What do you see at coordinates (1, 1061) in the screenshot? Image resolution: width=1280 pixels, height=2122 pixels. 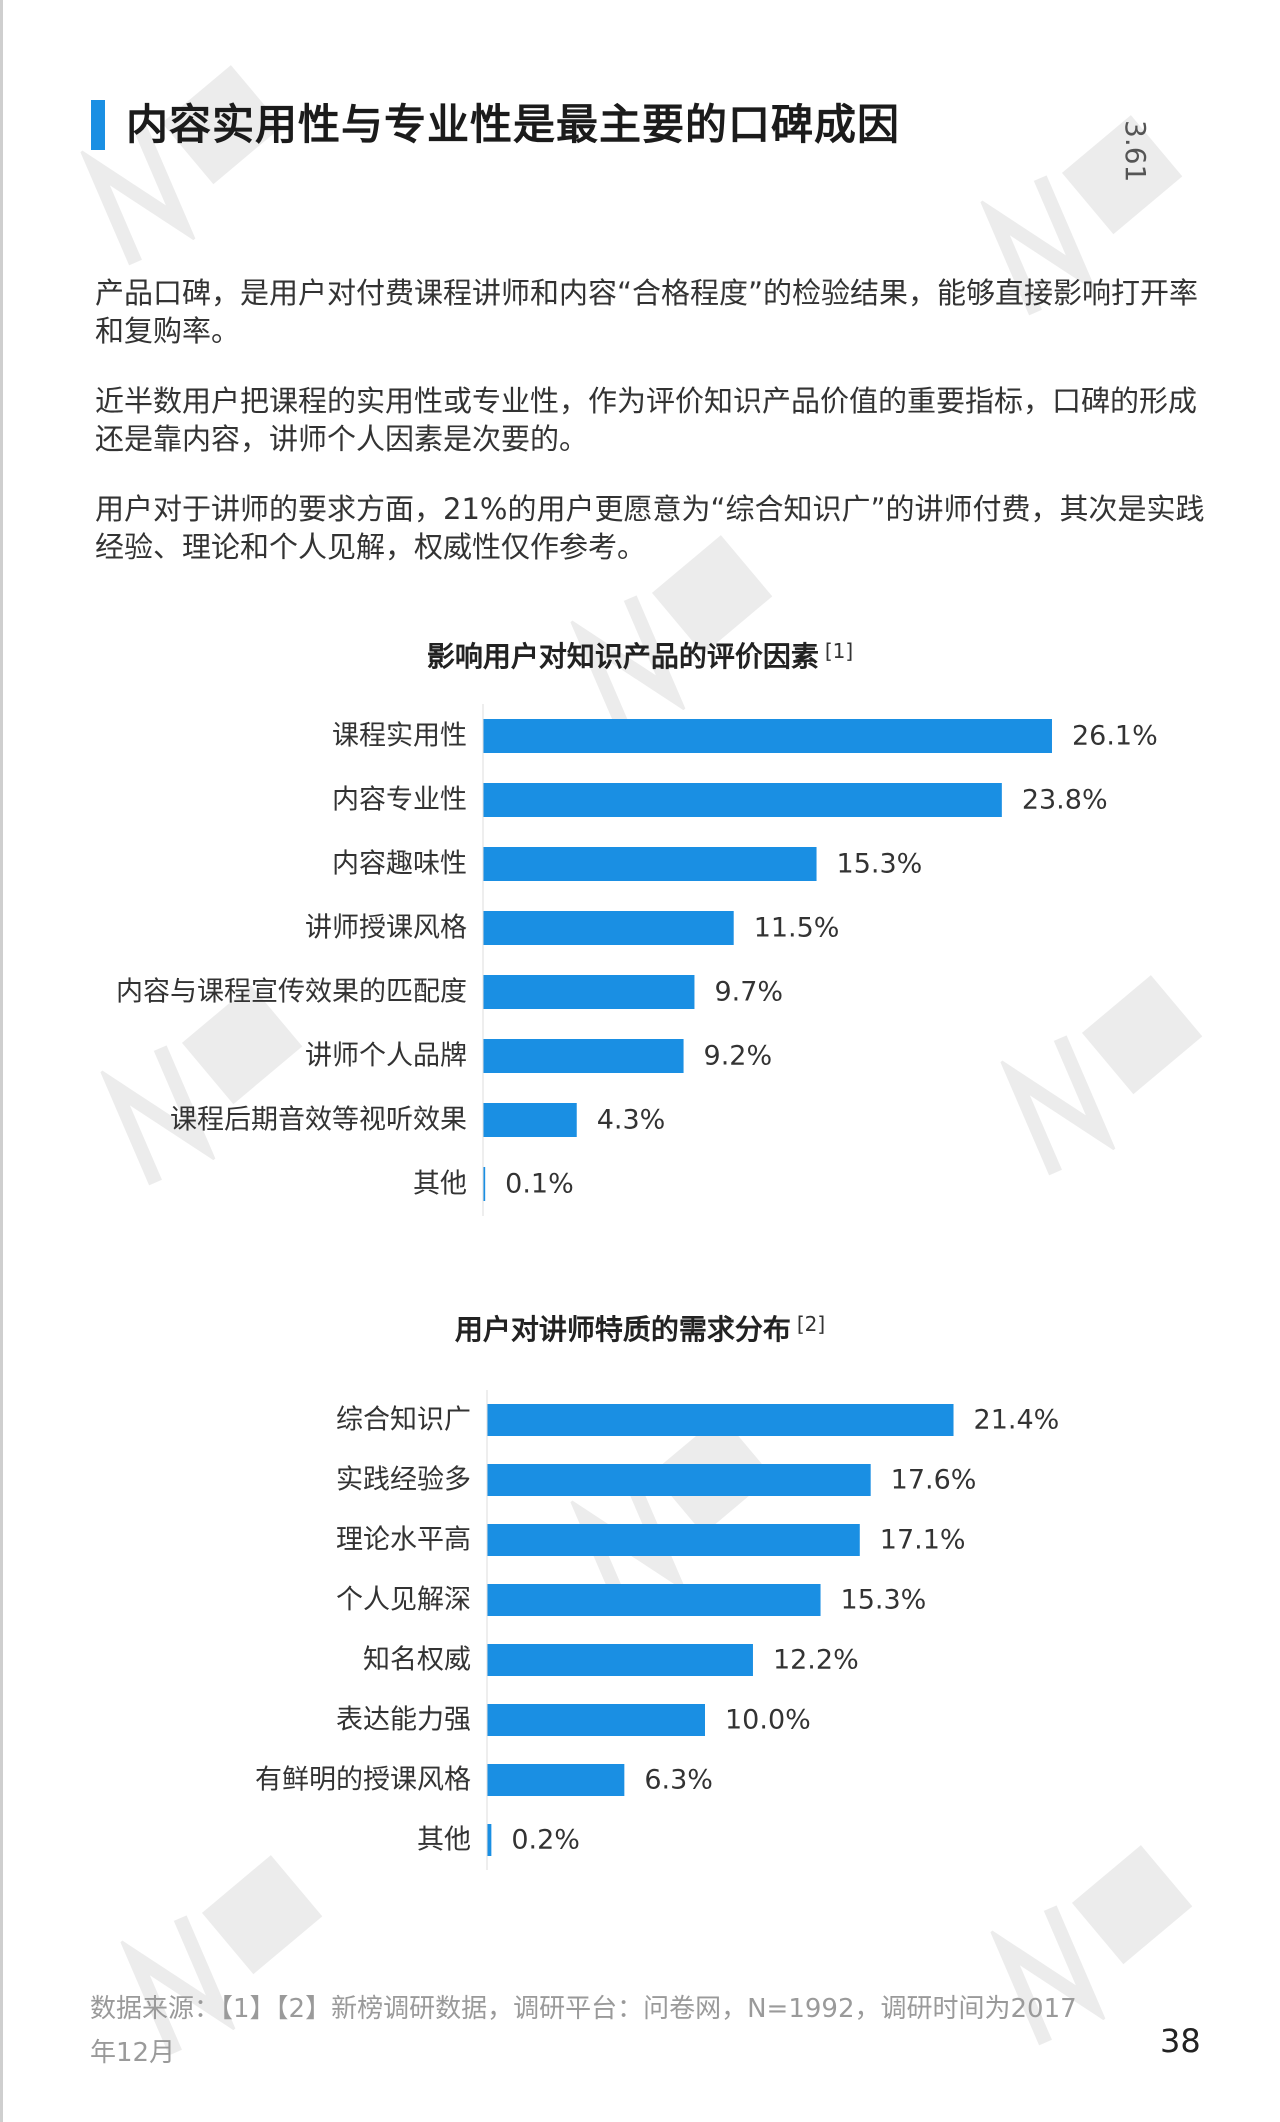 I see `page-left-border` at bounding box center [1, 1061].